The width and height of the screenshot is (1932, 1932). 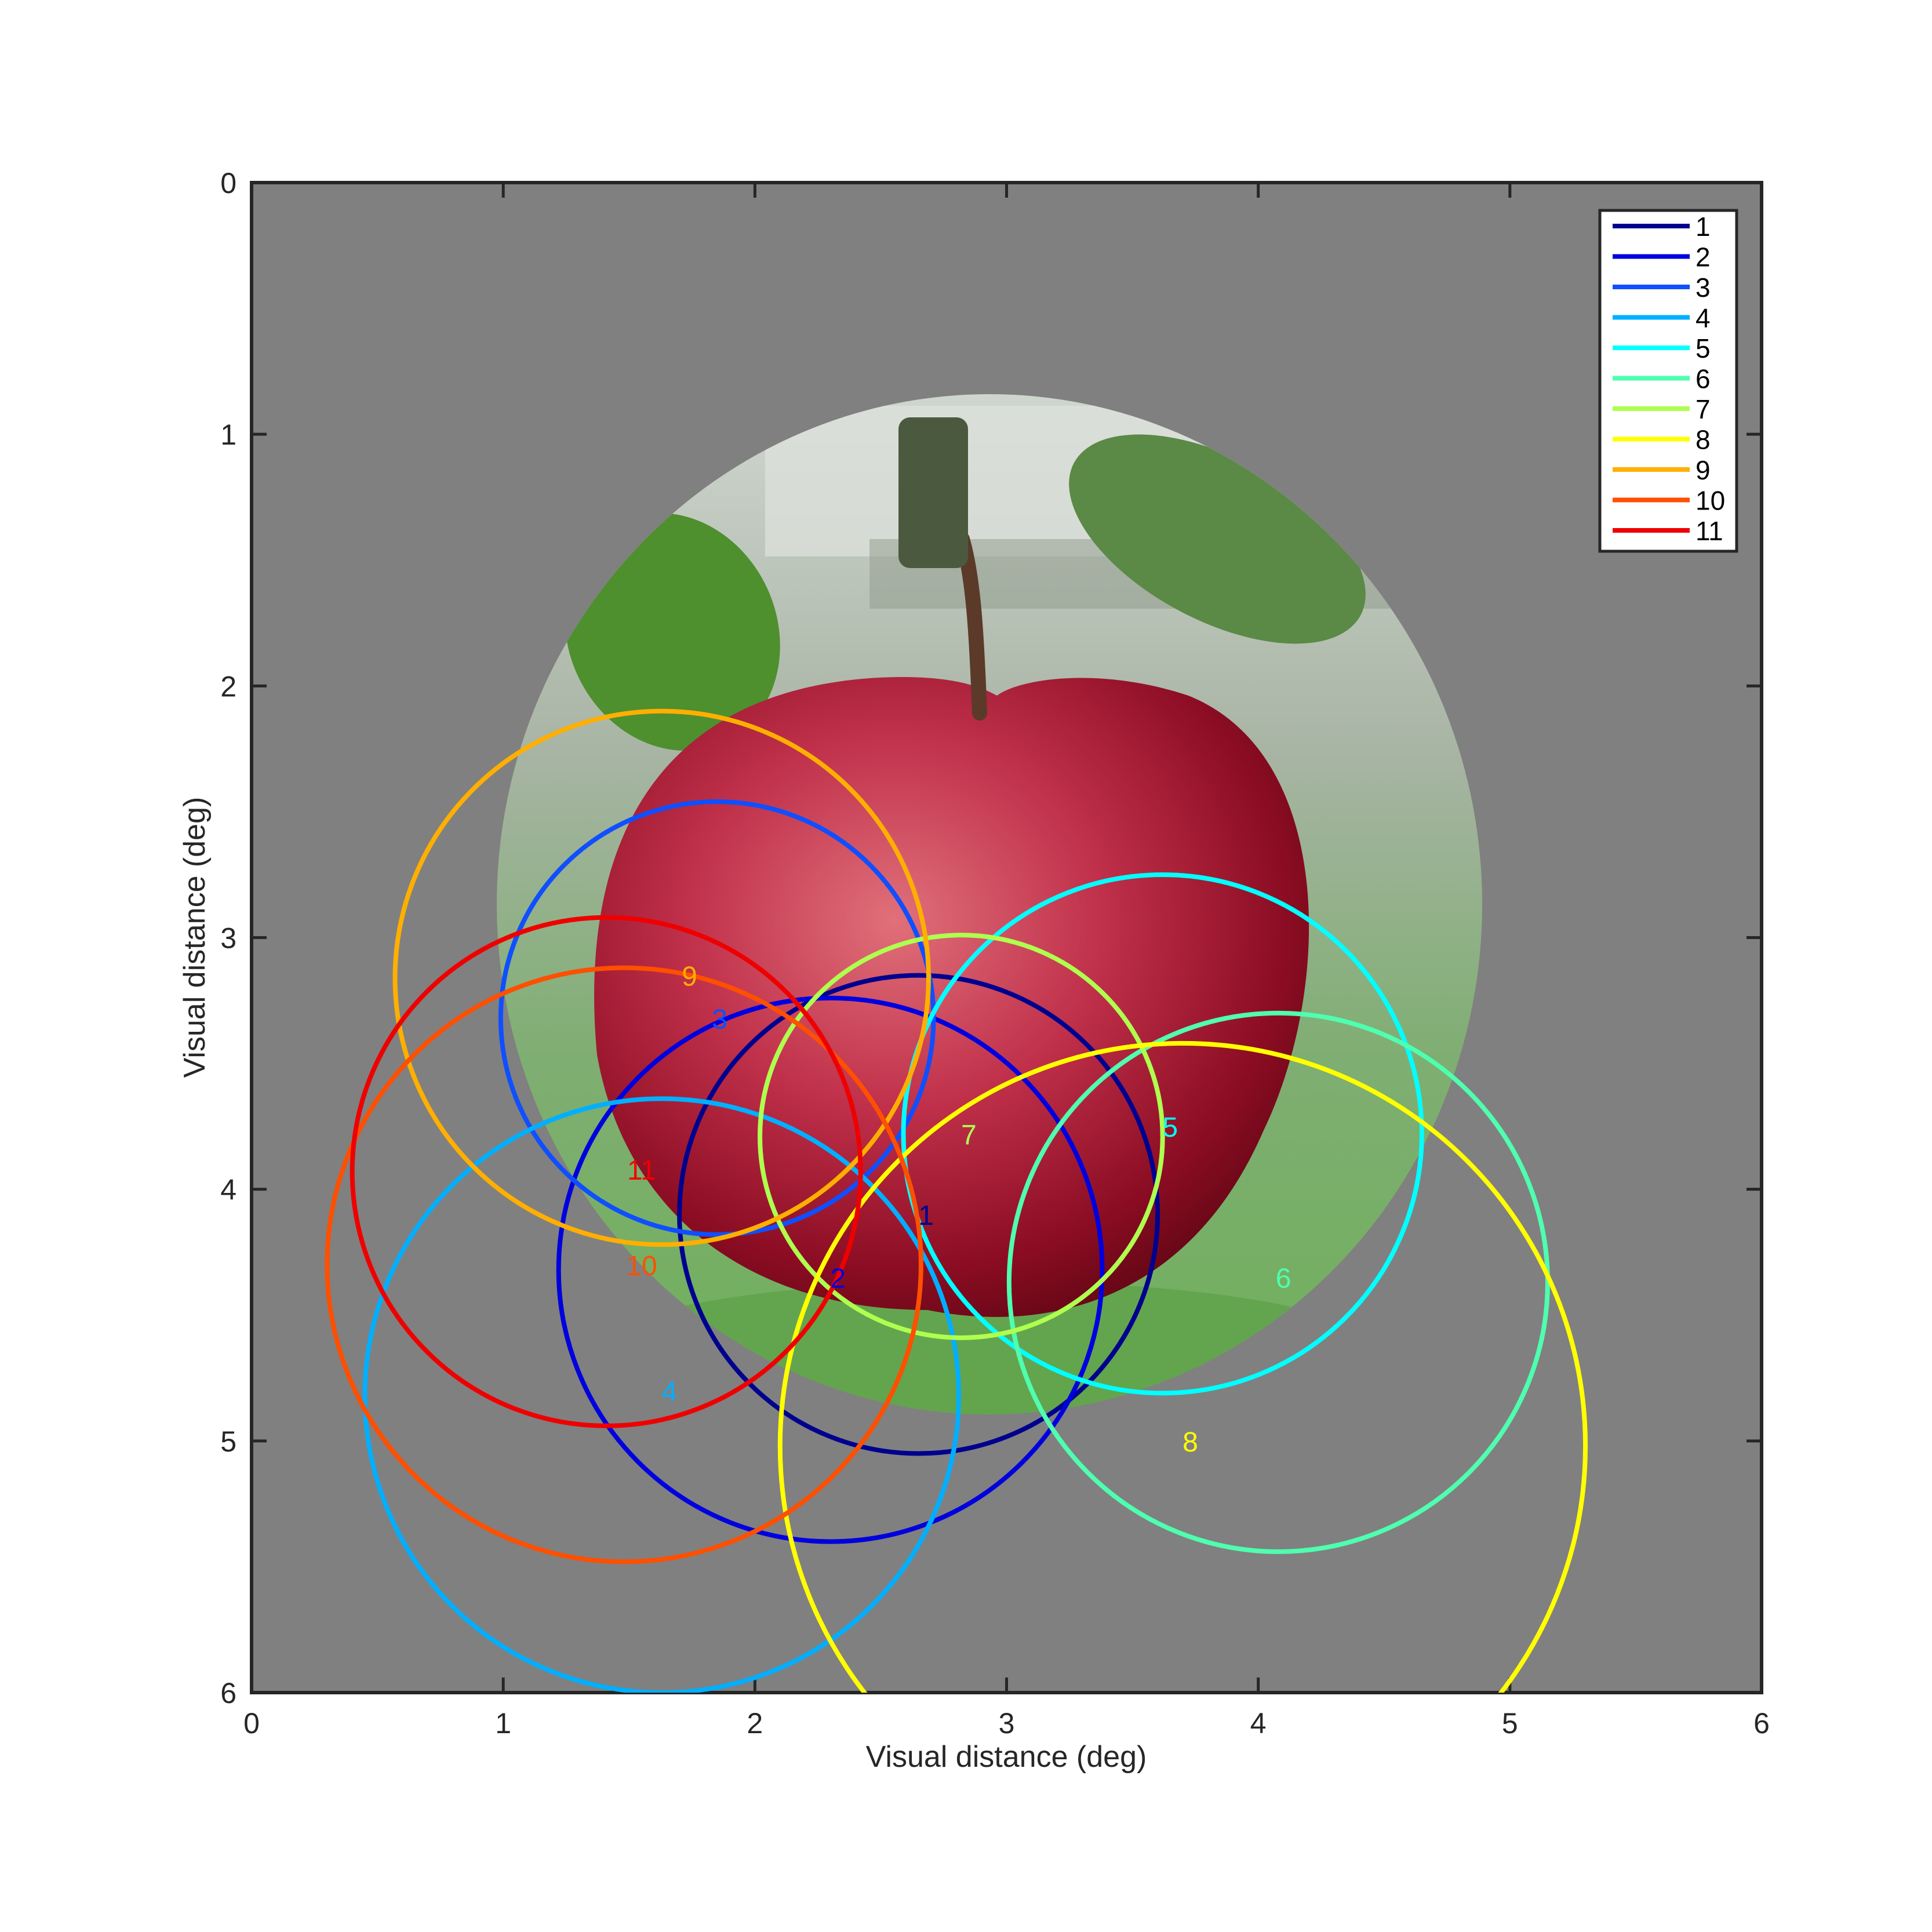 What do you see at coordinates (669, 1392) in the screenshot?
I see `circle-label-4: 4` at bounding box center [669, 1392].